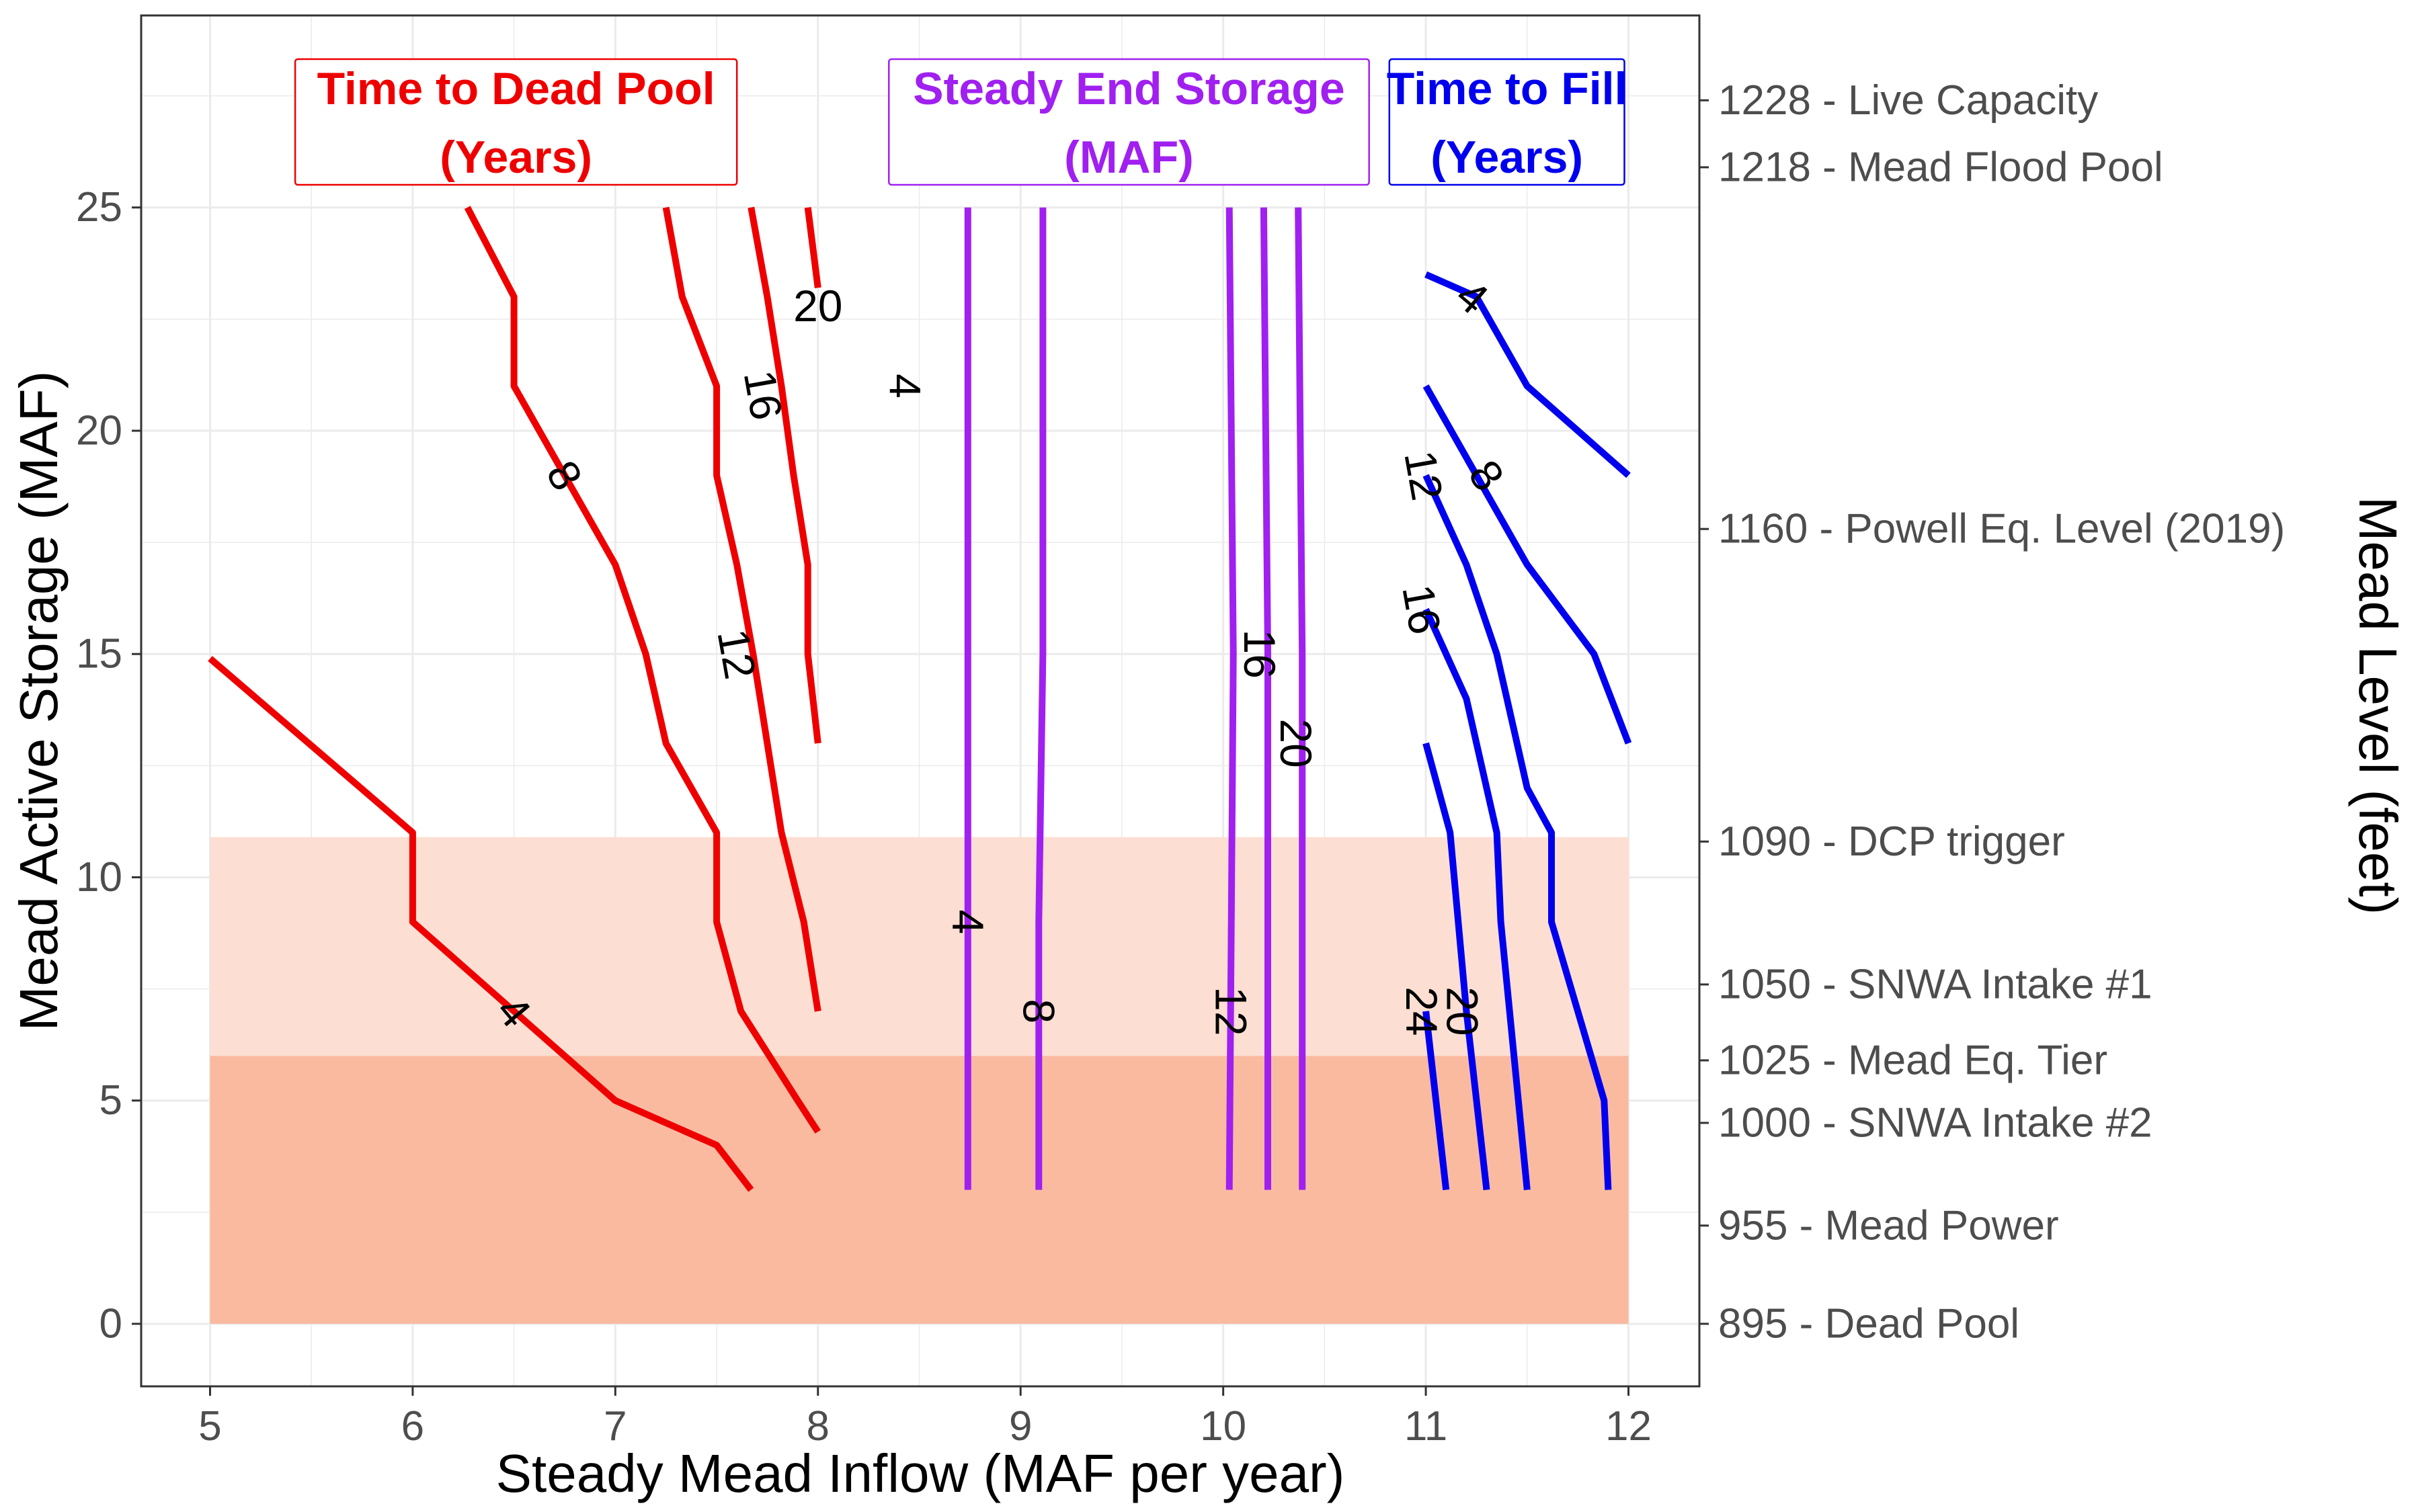 The height and width of the screenshot is (1512, 2420). I want to click on band-dark, so click(919, 1190).